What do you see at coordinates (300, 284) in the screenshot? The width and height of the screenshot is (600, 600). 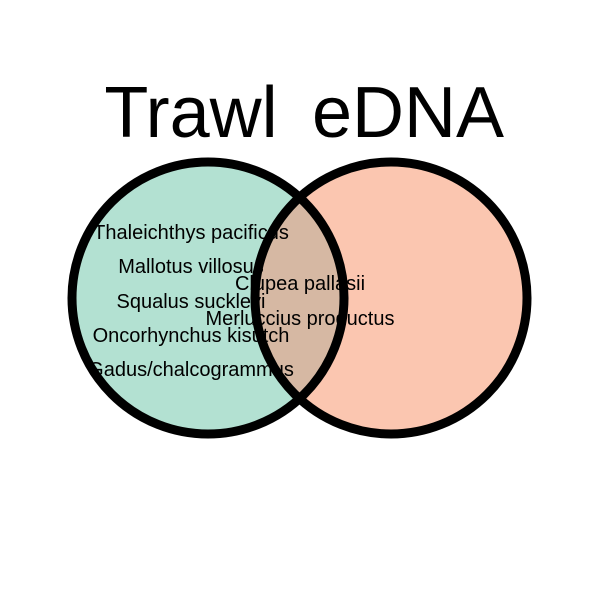 I see `species-label: Clupea pallasii` at bounding box center [300, 284].